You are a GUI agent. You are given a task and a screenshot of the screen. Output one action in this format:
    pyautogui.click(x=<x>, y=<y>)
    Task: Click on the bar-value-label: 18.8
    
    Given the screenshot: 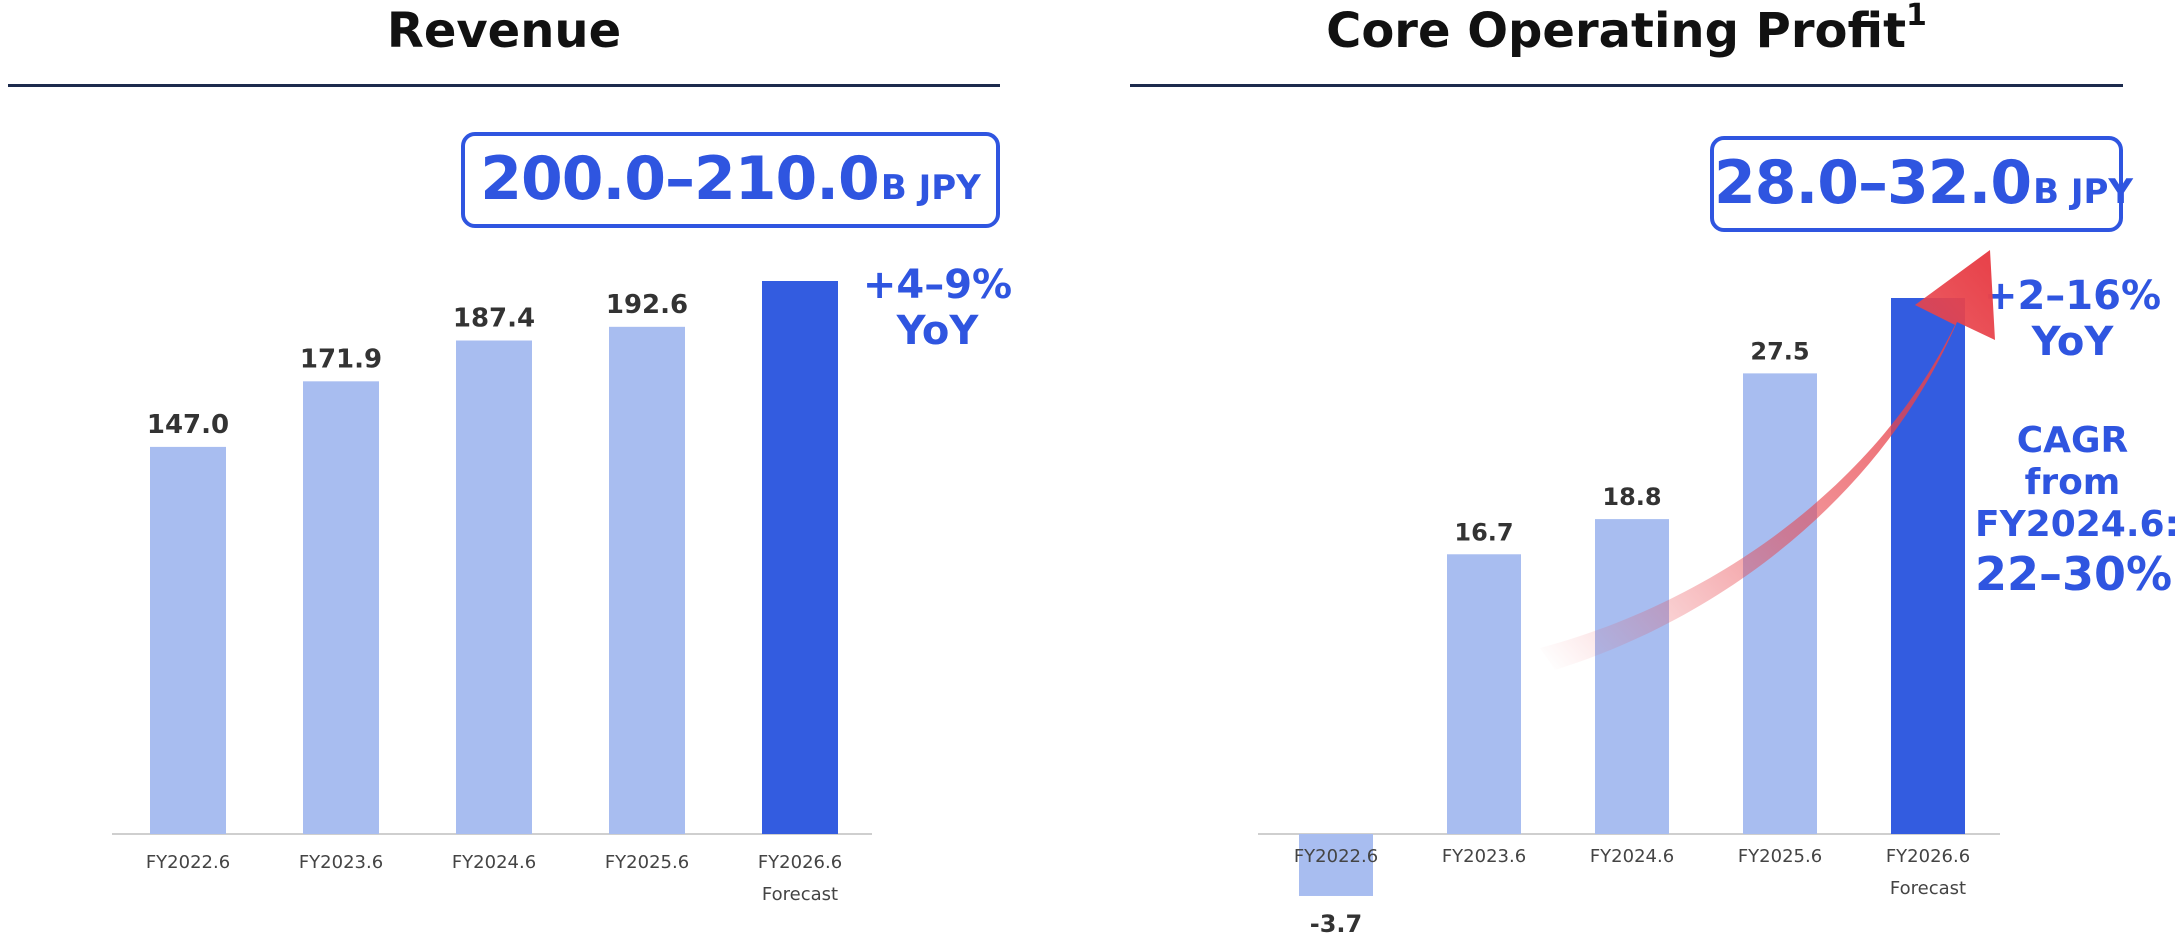 What is the action you would take?
    pyautogui.click(x=1631, y=497)
    